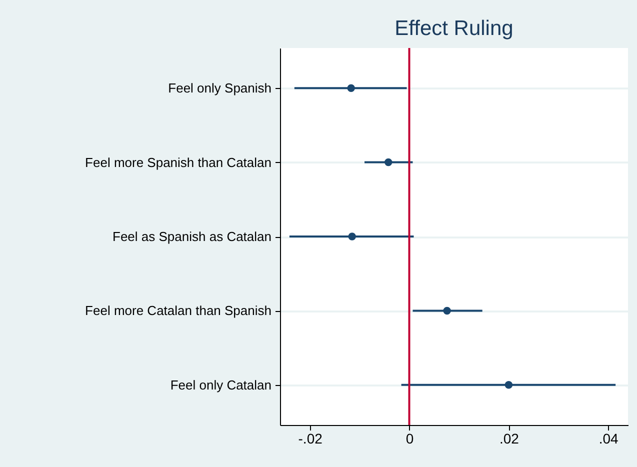 The height and width of the screenshot is (467, 637). Describe the element at coordinates (454, 28) in the screenshot. I see `chart-title: Effect Ruling` at that location.